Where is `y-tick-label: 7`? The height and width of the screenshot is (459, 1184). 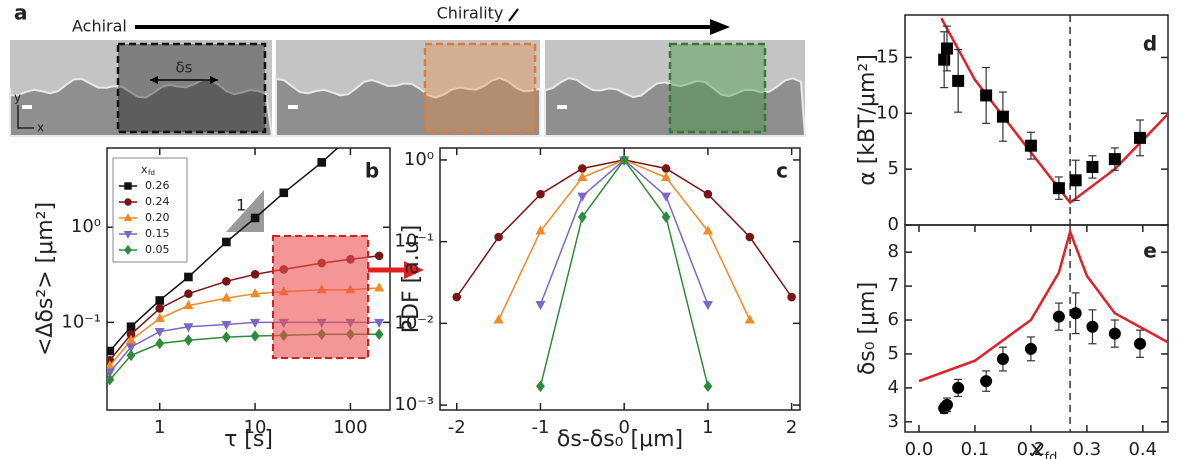
y-tick-label: 7 is located at coordinates (893, 285).